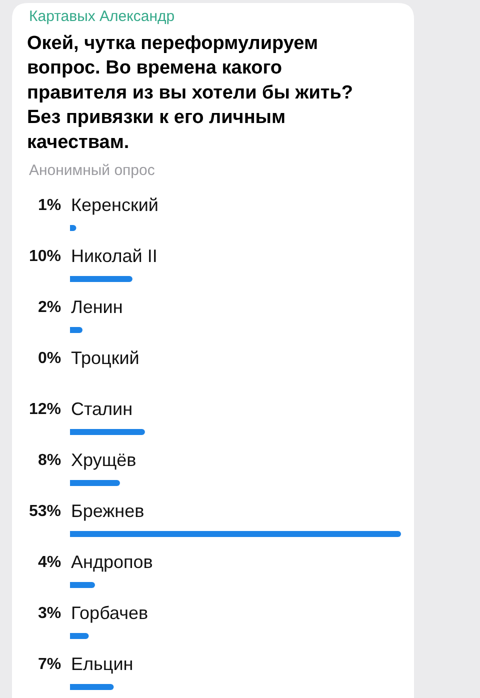 The width and height of the screenshot is (480, 698). Describe the element at coordinates (109, 613) in the screenshot. I see `y-tick-label: Горбачев` at that location.